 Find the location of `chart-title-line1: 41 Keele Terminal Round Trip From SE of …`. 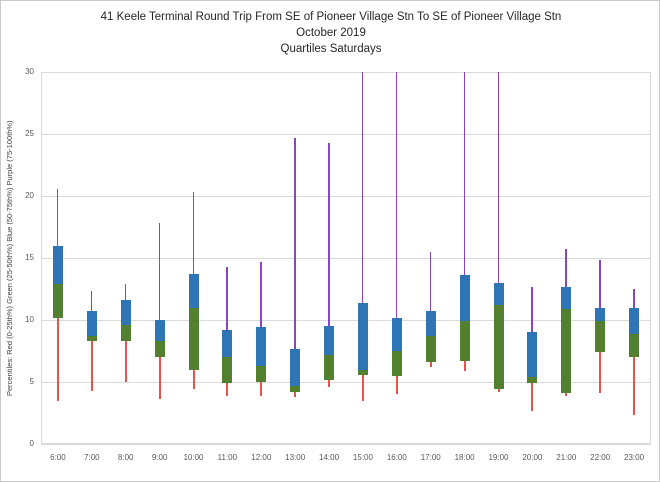

chart-title-line1: 41 Keele Terminal Round Trip From SE of … is located at coordinates (331, 17).